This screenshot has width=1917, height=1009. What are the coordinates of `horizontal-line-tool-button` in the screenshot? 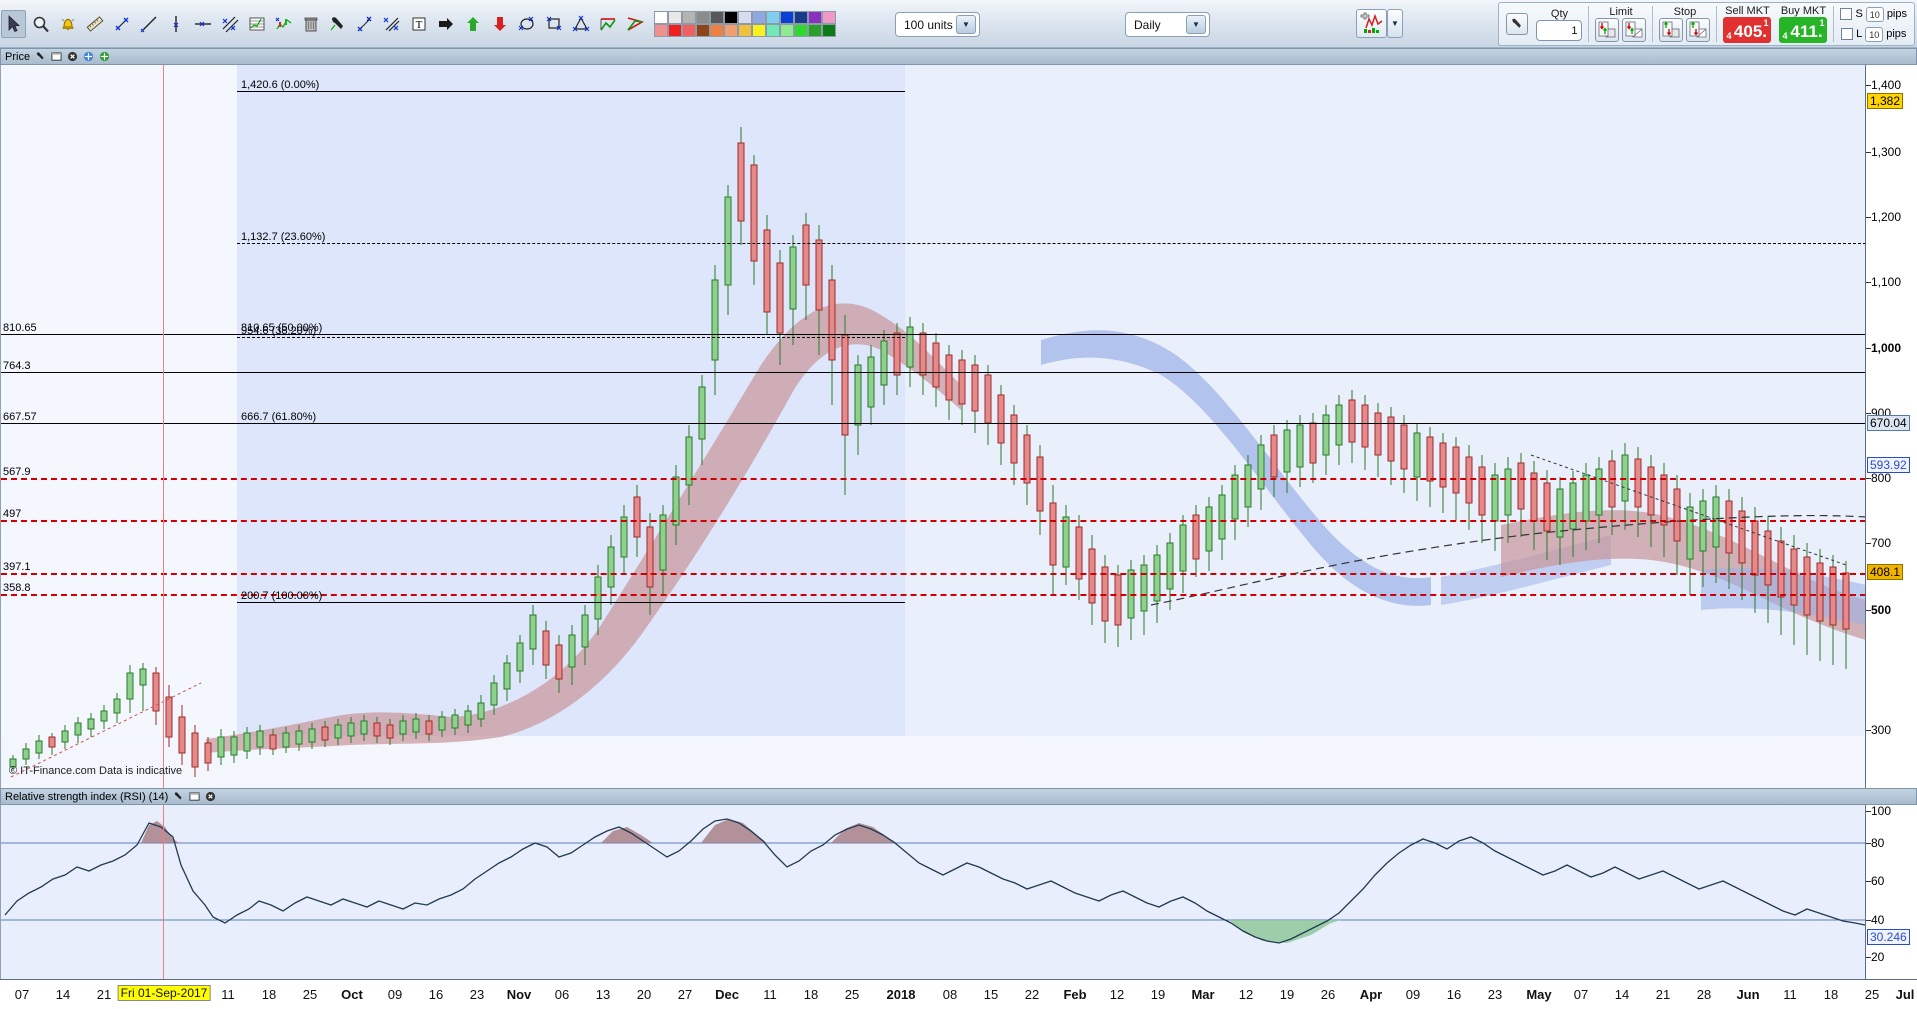 It's located at (202, 24).